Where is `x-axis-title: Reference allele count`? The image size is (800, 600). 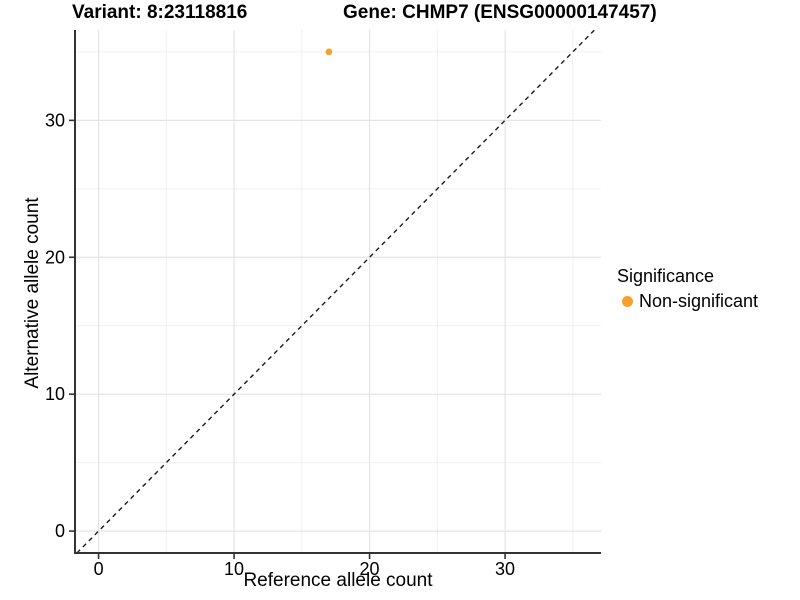
x-axis-title: Reference allele count is located at coordinates (338, 580).